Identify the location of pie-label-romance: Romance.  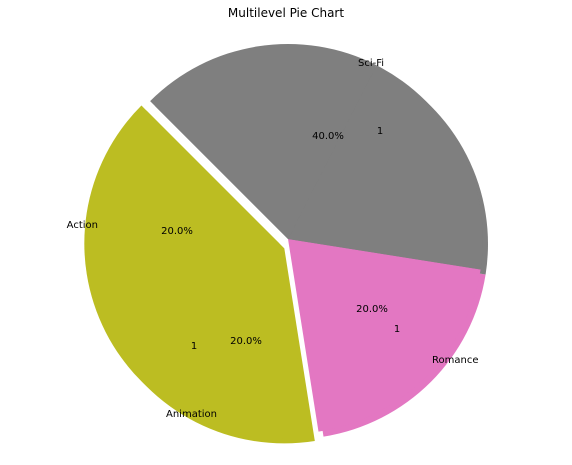
(455, 360).